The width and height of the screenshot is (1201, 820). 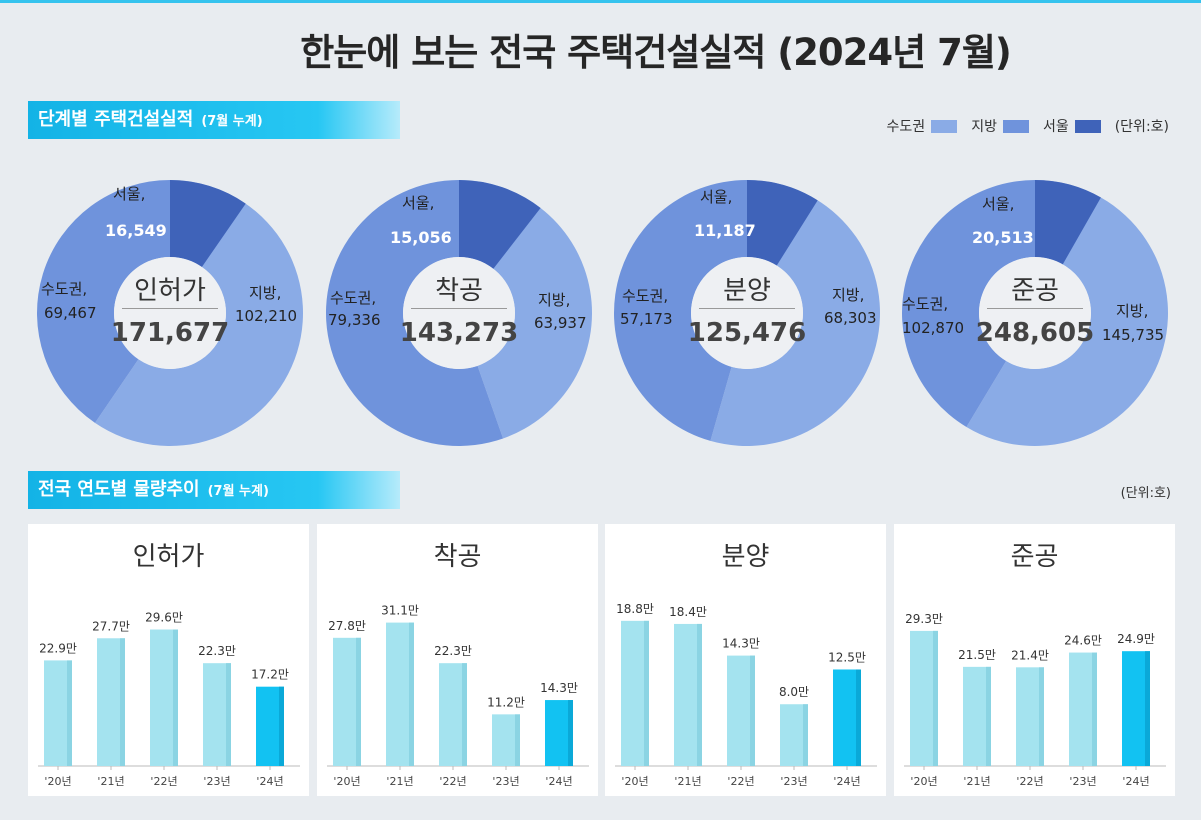 What do you see at coordinates (415, 313) in the screenshot?
I see `donut-starts-slice-metro` at bounding box center [415, 313].